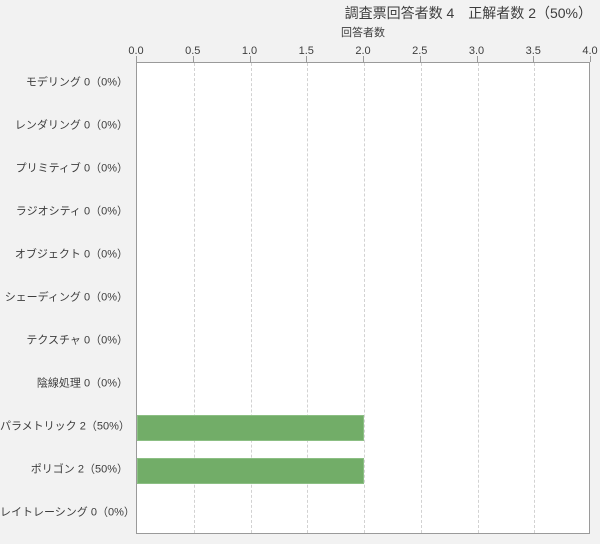  What do you see at coordinates (79, 469) in the screenshot?
I see `y-axis-category-label: ポリゴン 2（50%）` at bounding box center [79, 469].